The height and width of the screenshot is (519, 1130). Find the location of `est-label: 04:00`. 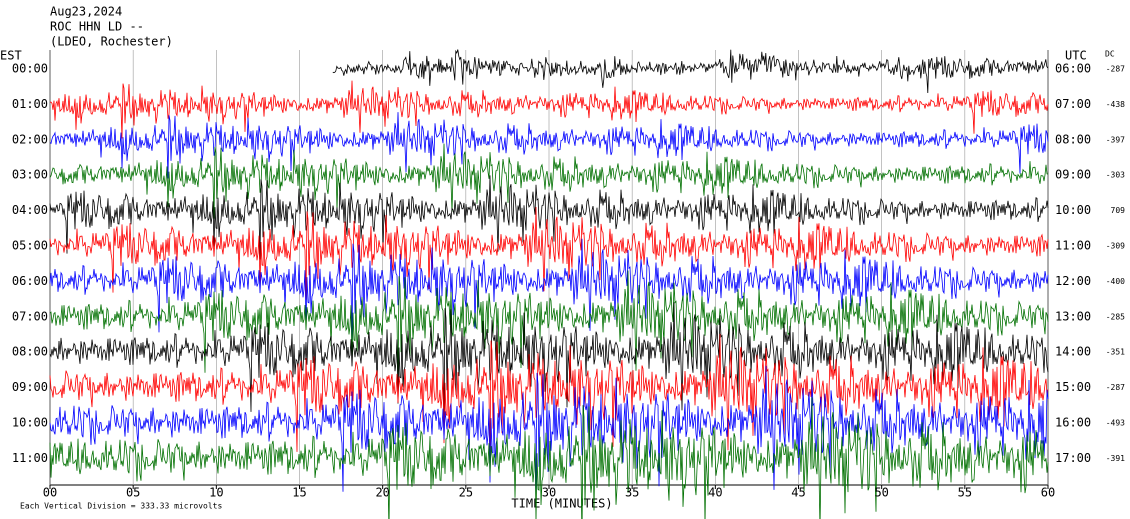

est-label: 04:00 is located at coordinates (30, 210).